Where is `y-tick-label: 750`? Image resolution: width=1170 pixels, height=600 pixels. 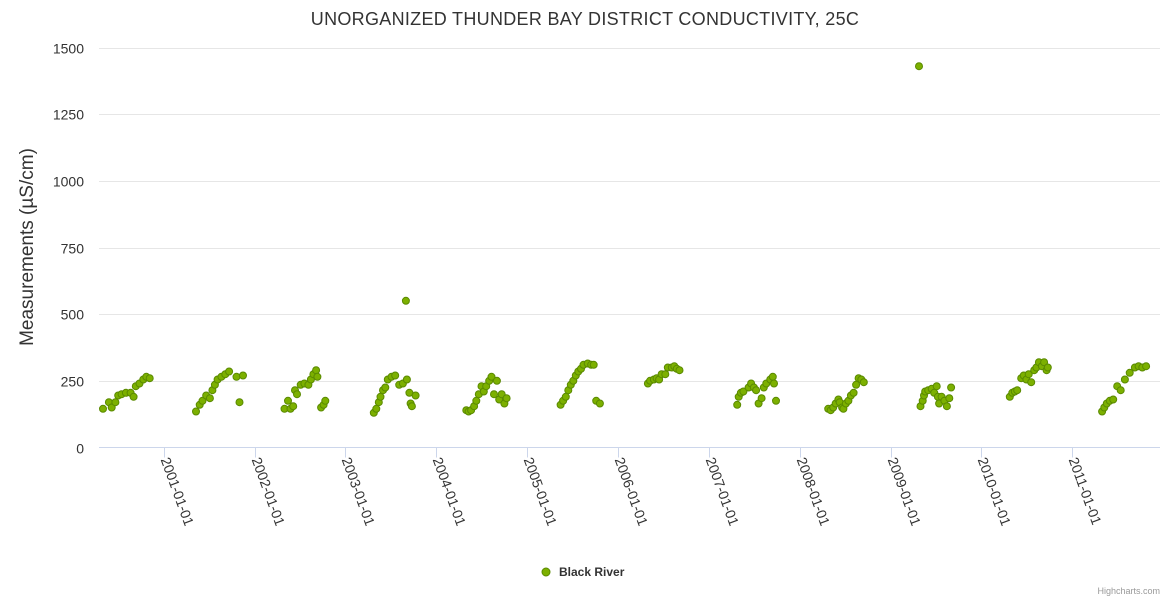 y-tick-label: 750 is located at coordinates (73, 249).